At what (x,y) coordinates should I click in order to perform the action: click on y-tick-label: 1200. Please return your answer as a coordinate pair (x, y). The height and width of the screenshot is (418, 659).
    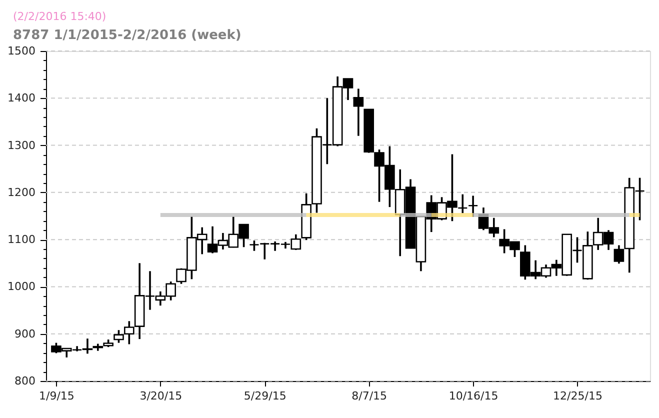
    Looking at the image, I should click on (22, 192).